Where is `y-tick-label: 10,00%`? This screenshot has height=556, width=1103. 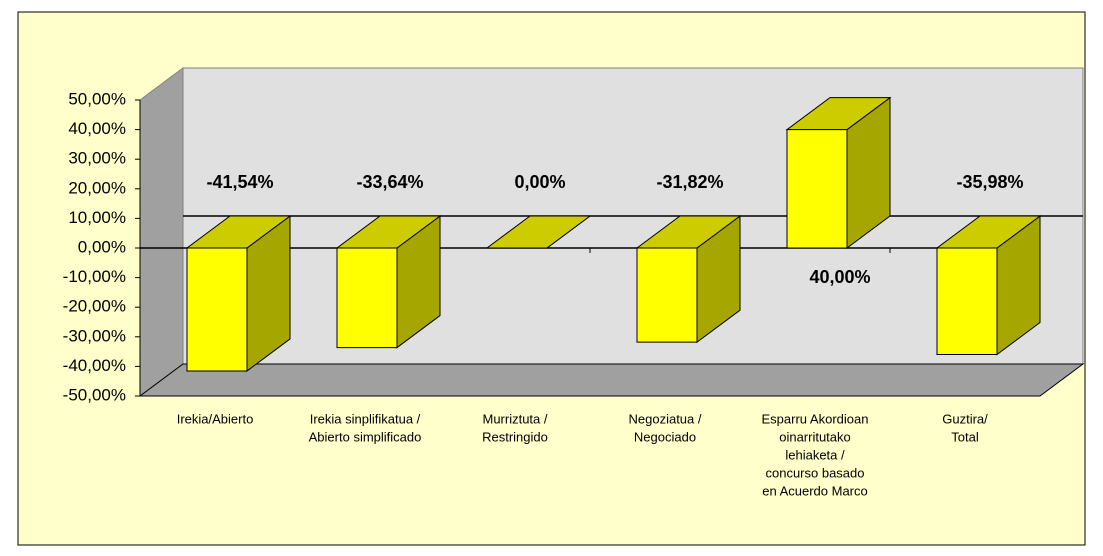
y-tick-label: 10,00% is located at coordinates (97, 217).